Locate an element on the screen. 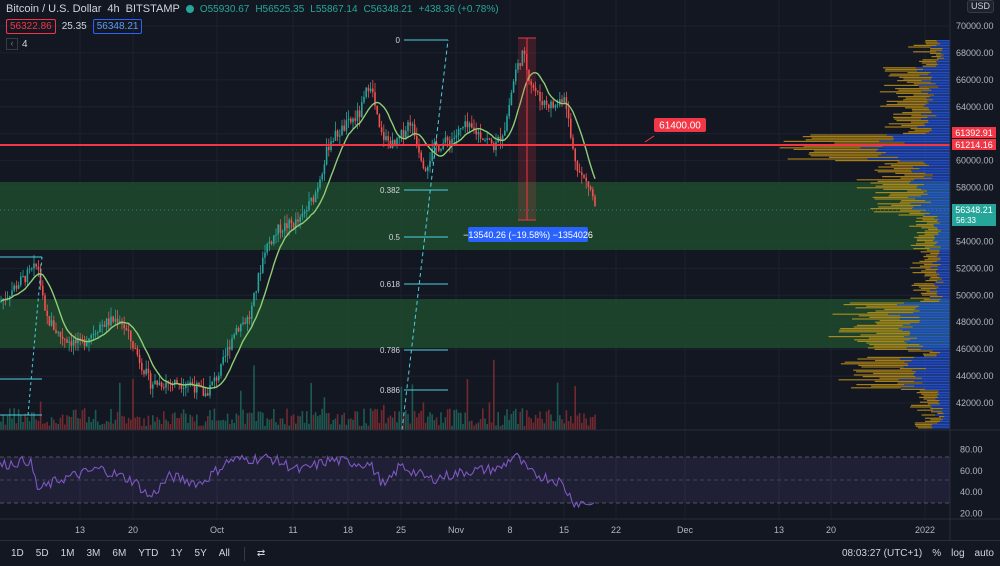  timeframe-6m: 6M is located at coordinates (119, 553).